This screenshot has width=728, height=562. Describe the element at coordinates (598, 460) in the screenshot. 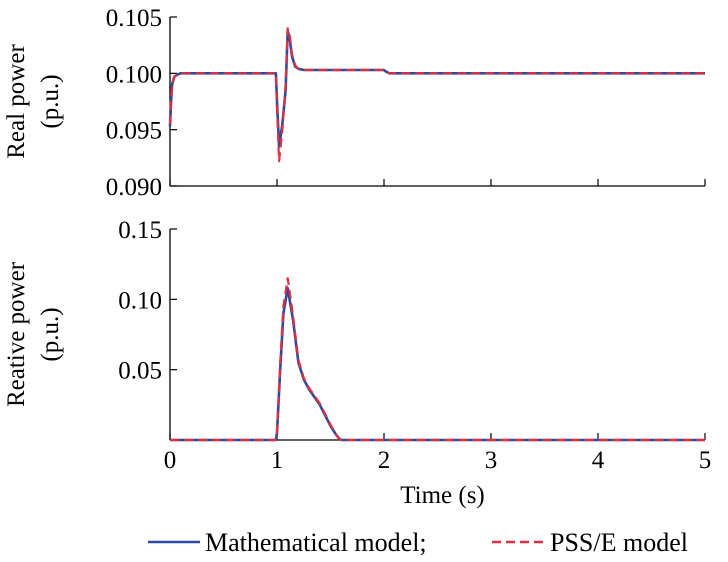

I see `reactive-power-x-tick-label: 4` at that location.